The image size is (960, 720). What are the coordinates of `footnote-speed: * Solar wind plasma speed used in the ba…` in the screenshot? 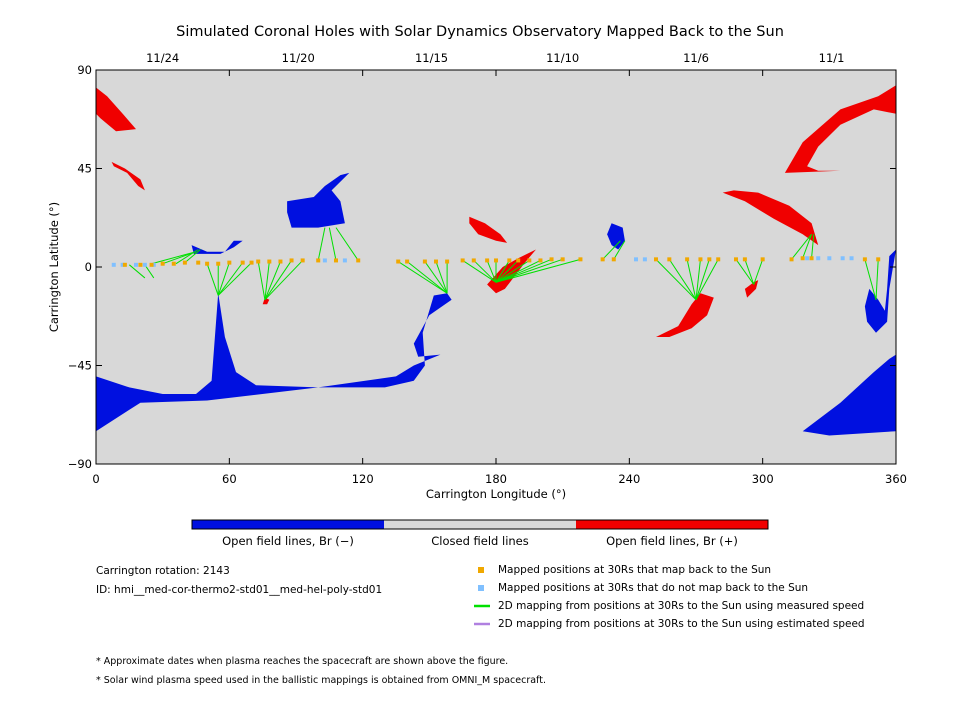 It's located at (321, 680).